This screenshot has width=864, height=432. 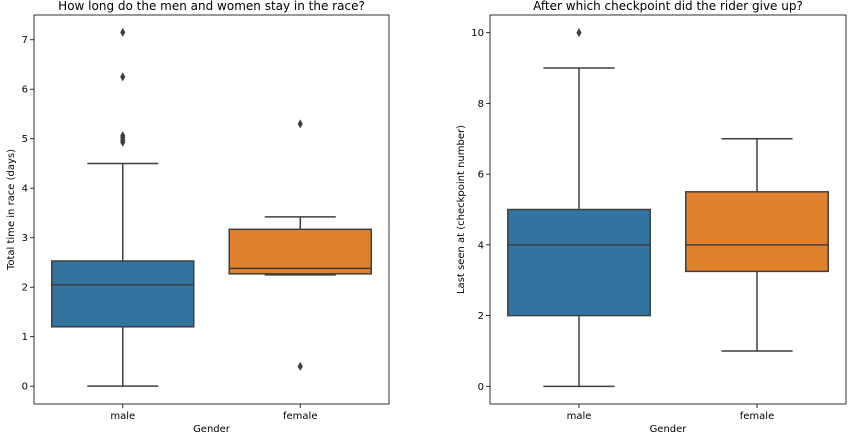 What do you see at coordinates (11, 210) in the screenshot?
I see `y-axis-label: Total time in race (days)` at bounding box center [11, 210].